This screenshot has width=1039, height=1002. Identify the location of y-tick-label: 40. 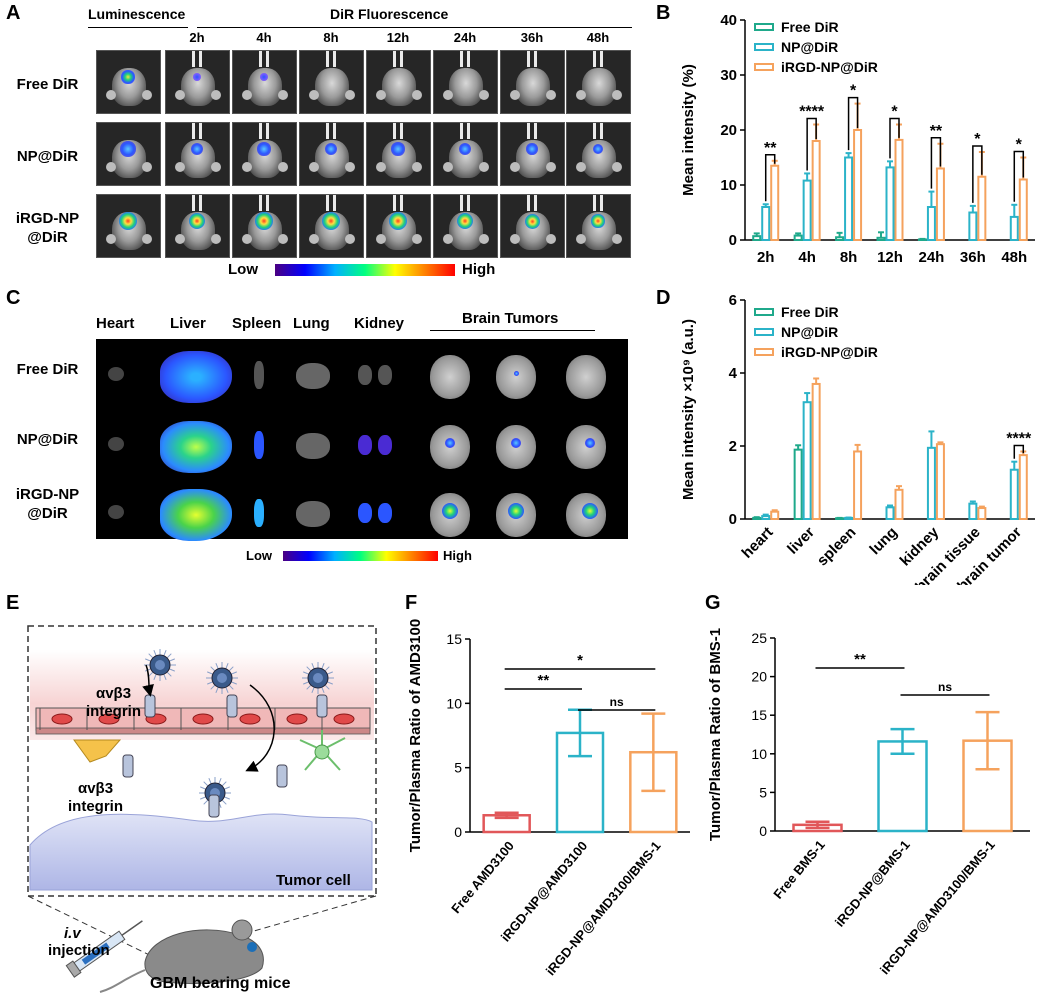
(728, 20).